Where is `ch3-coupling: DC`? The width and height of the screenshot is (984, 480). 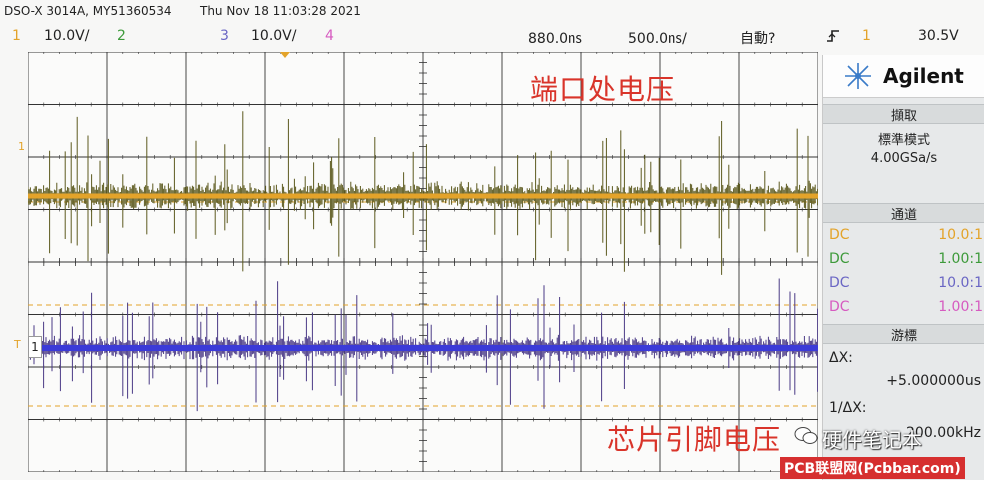
ch3-coupling: DC is located at coordinates (839, 283).